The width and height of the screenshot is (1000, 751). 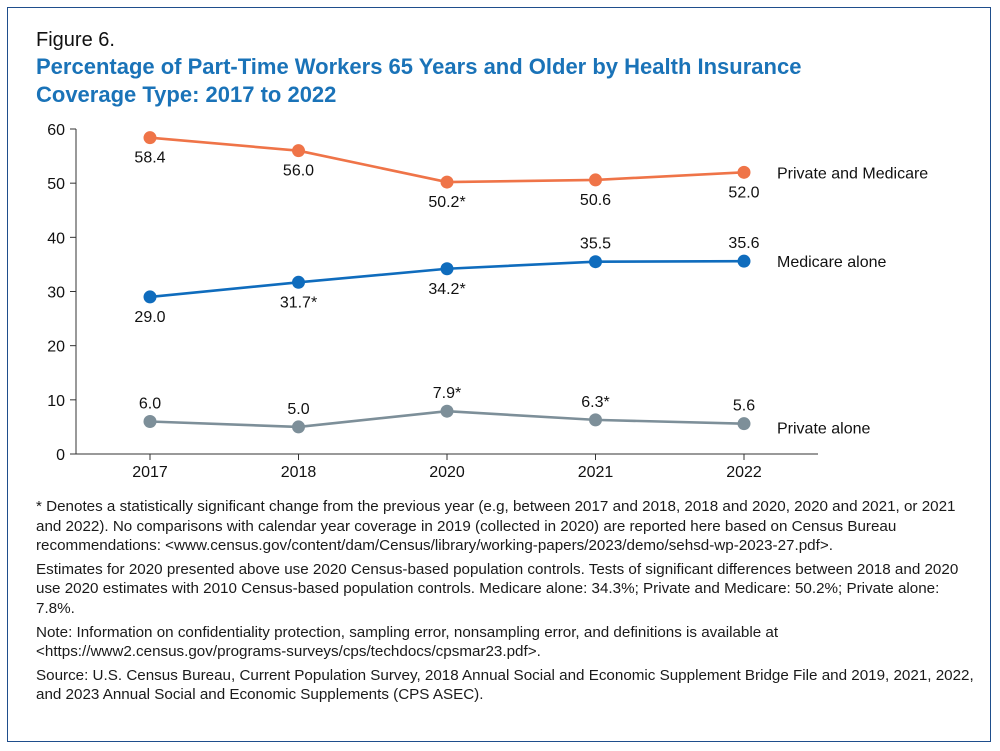 What do you see at coordinates (595, 200) in the screenshot?
I see `data-label: 50.6` at bounding box center [595, 200].